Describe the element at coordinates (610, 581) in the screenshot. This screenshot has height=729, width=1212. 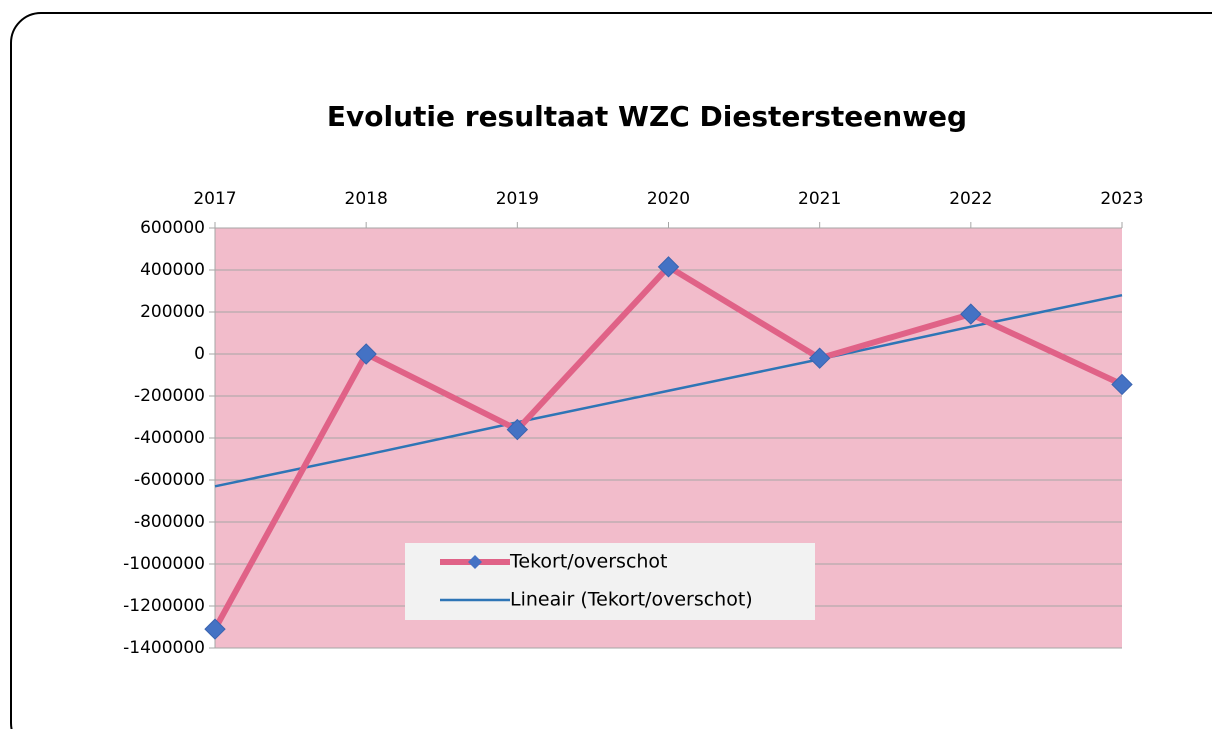
I see `legend-box` at that location.